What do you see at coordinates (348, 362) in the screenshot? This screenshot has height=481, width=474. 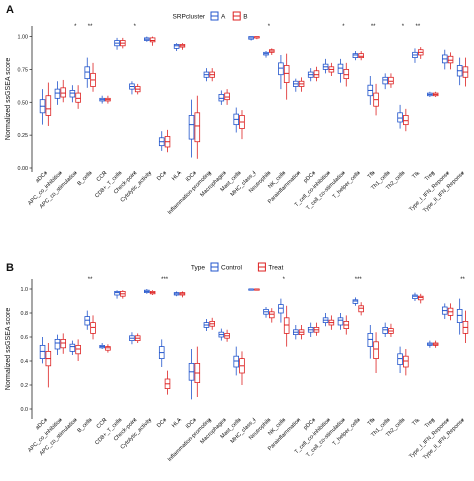 I see `category-group-21: *** T_helper_cells` at bounding box center [348, 362].